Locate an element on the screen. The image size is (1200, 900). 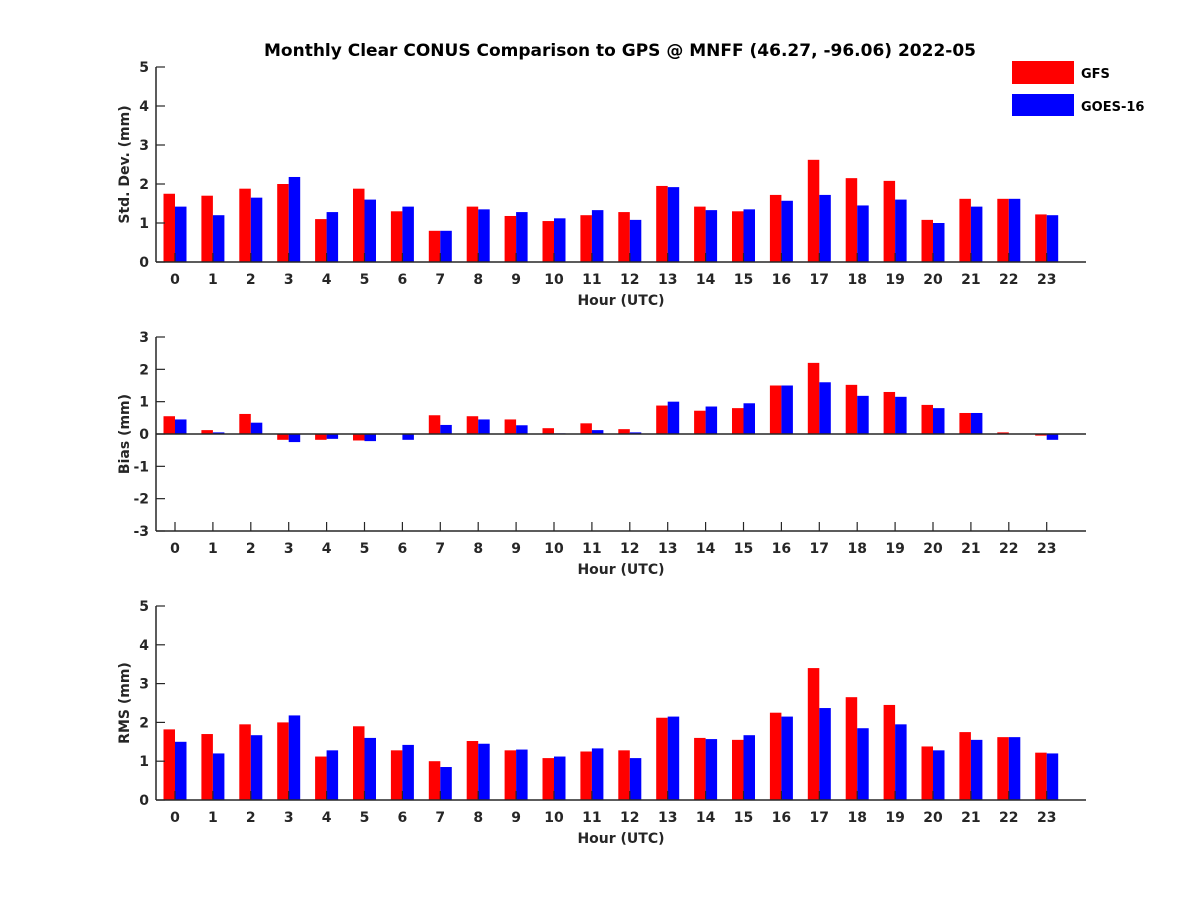
x-tick-label: 16 is located at coordinates (781, 549).